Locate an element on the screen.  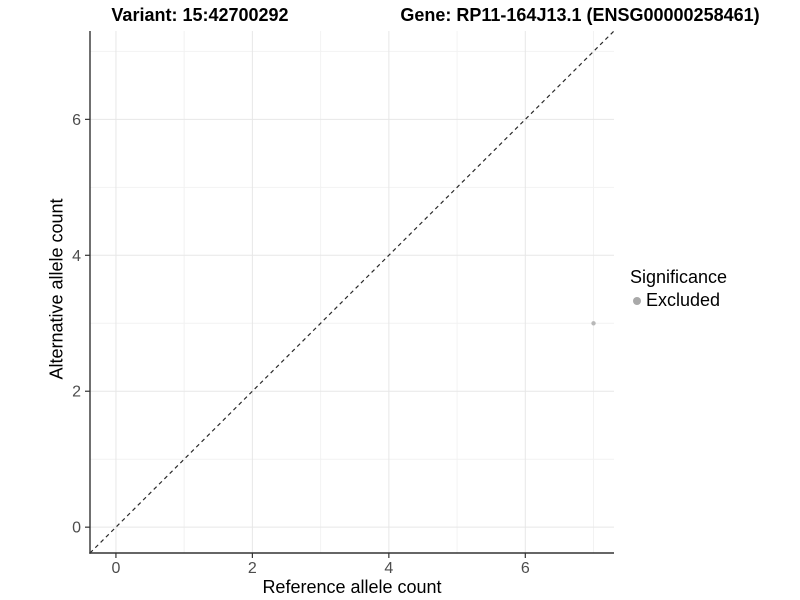
y-tick-label: 6 is located at coordinates (76, 120).